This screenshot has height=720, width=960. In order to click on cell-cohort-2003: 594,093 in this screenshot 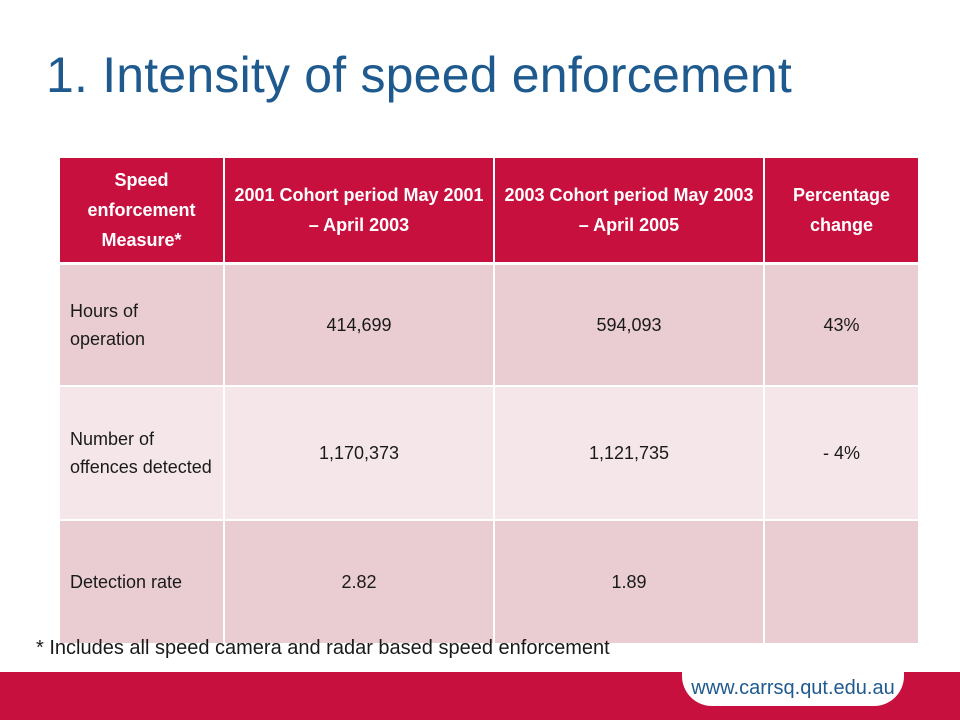, I will do `click(629, 325)`.